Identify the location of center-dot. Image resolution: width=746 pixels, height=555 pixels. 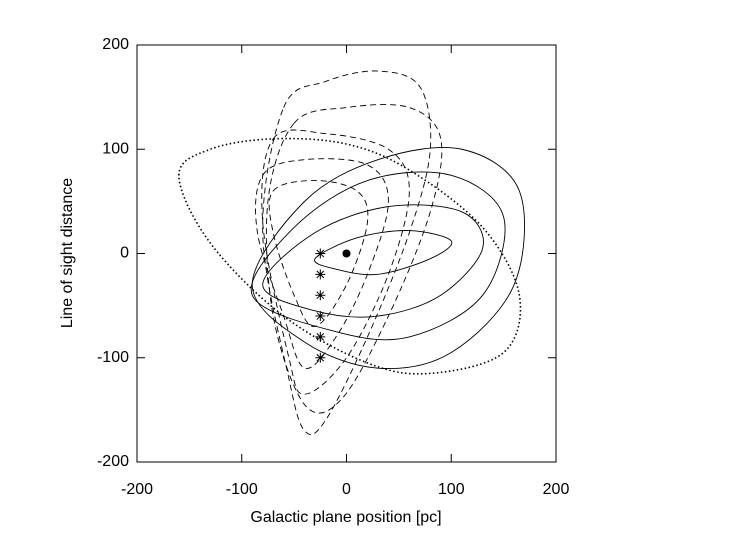
(346, 253).